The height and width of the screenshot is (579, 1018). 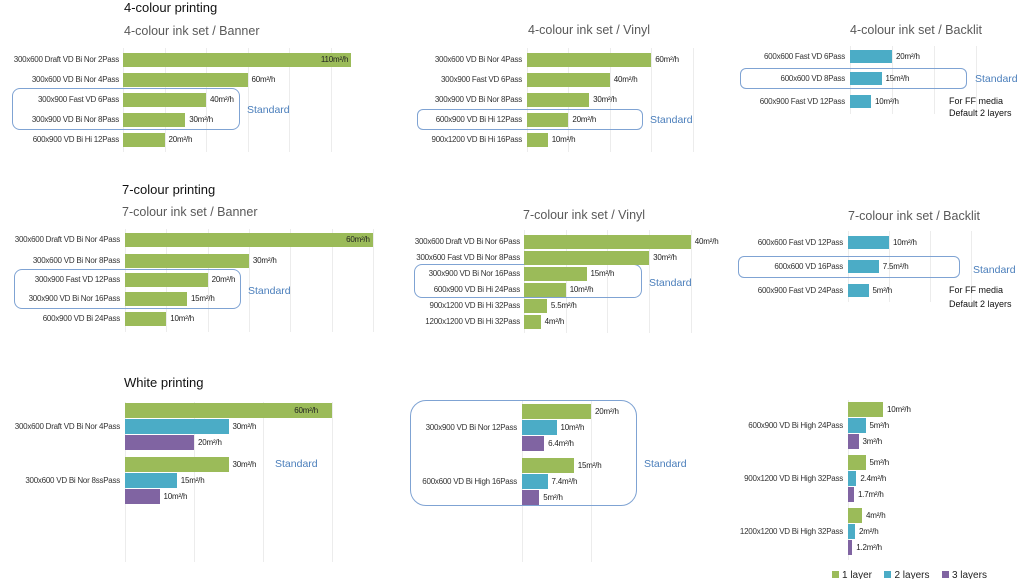 I want to click on chart-note: Default 2 layers, so click(x=980, y=304).